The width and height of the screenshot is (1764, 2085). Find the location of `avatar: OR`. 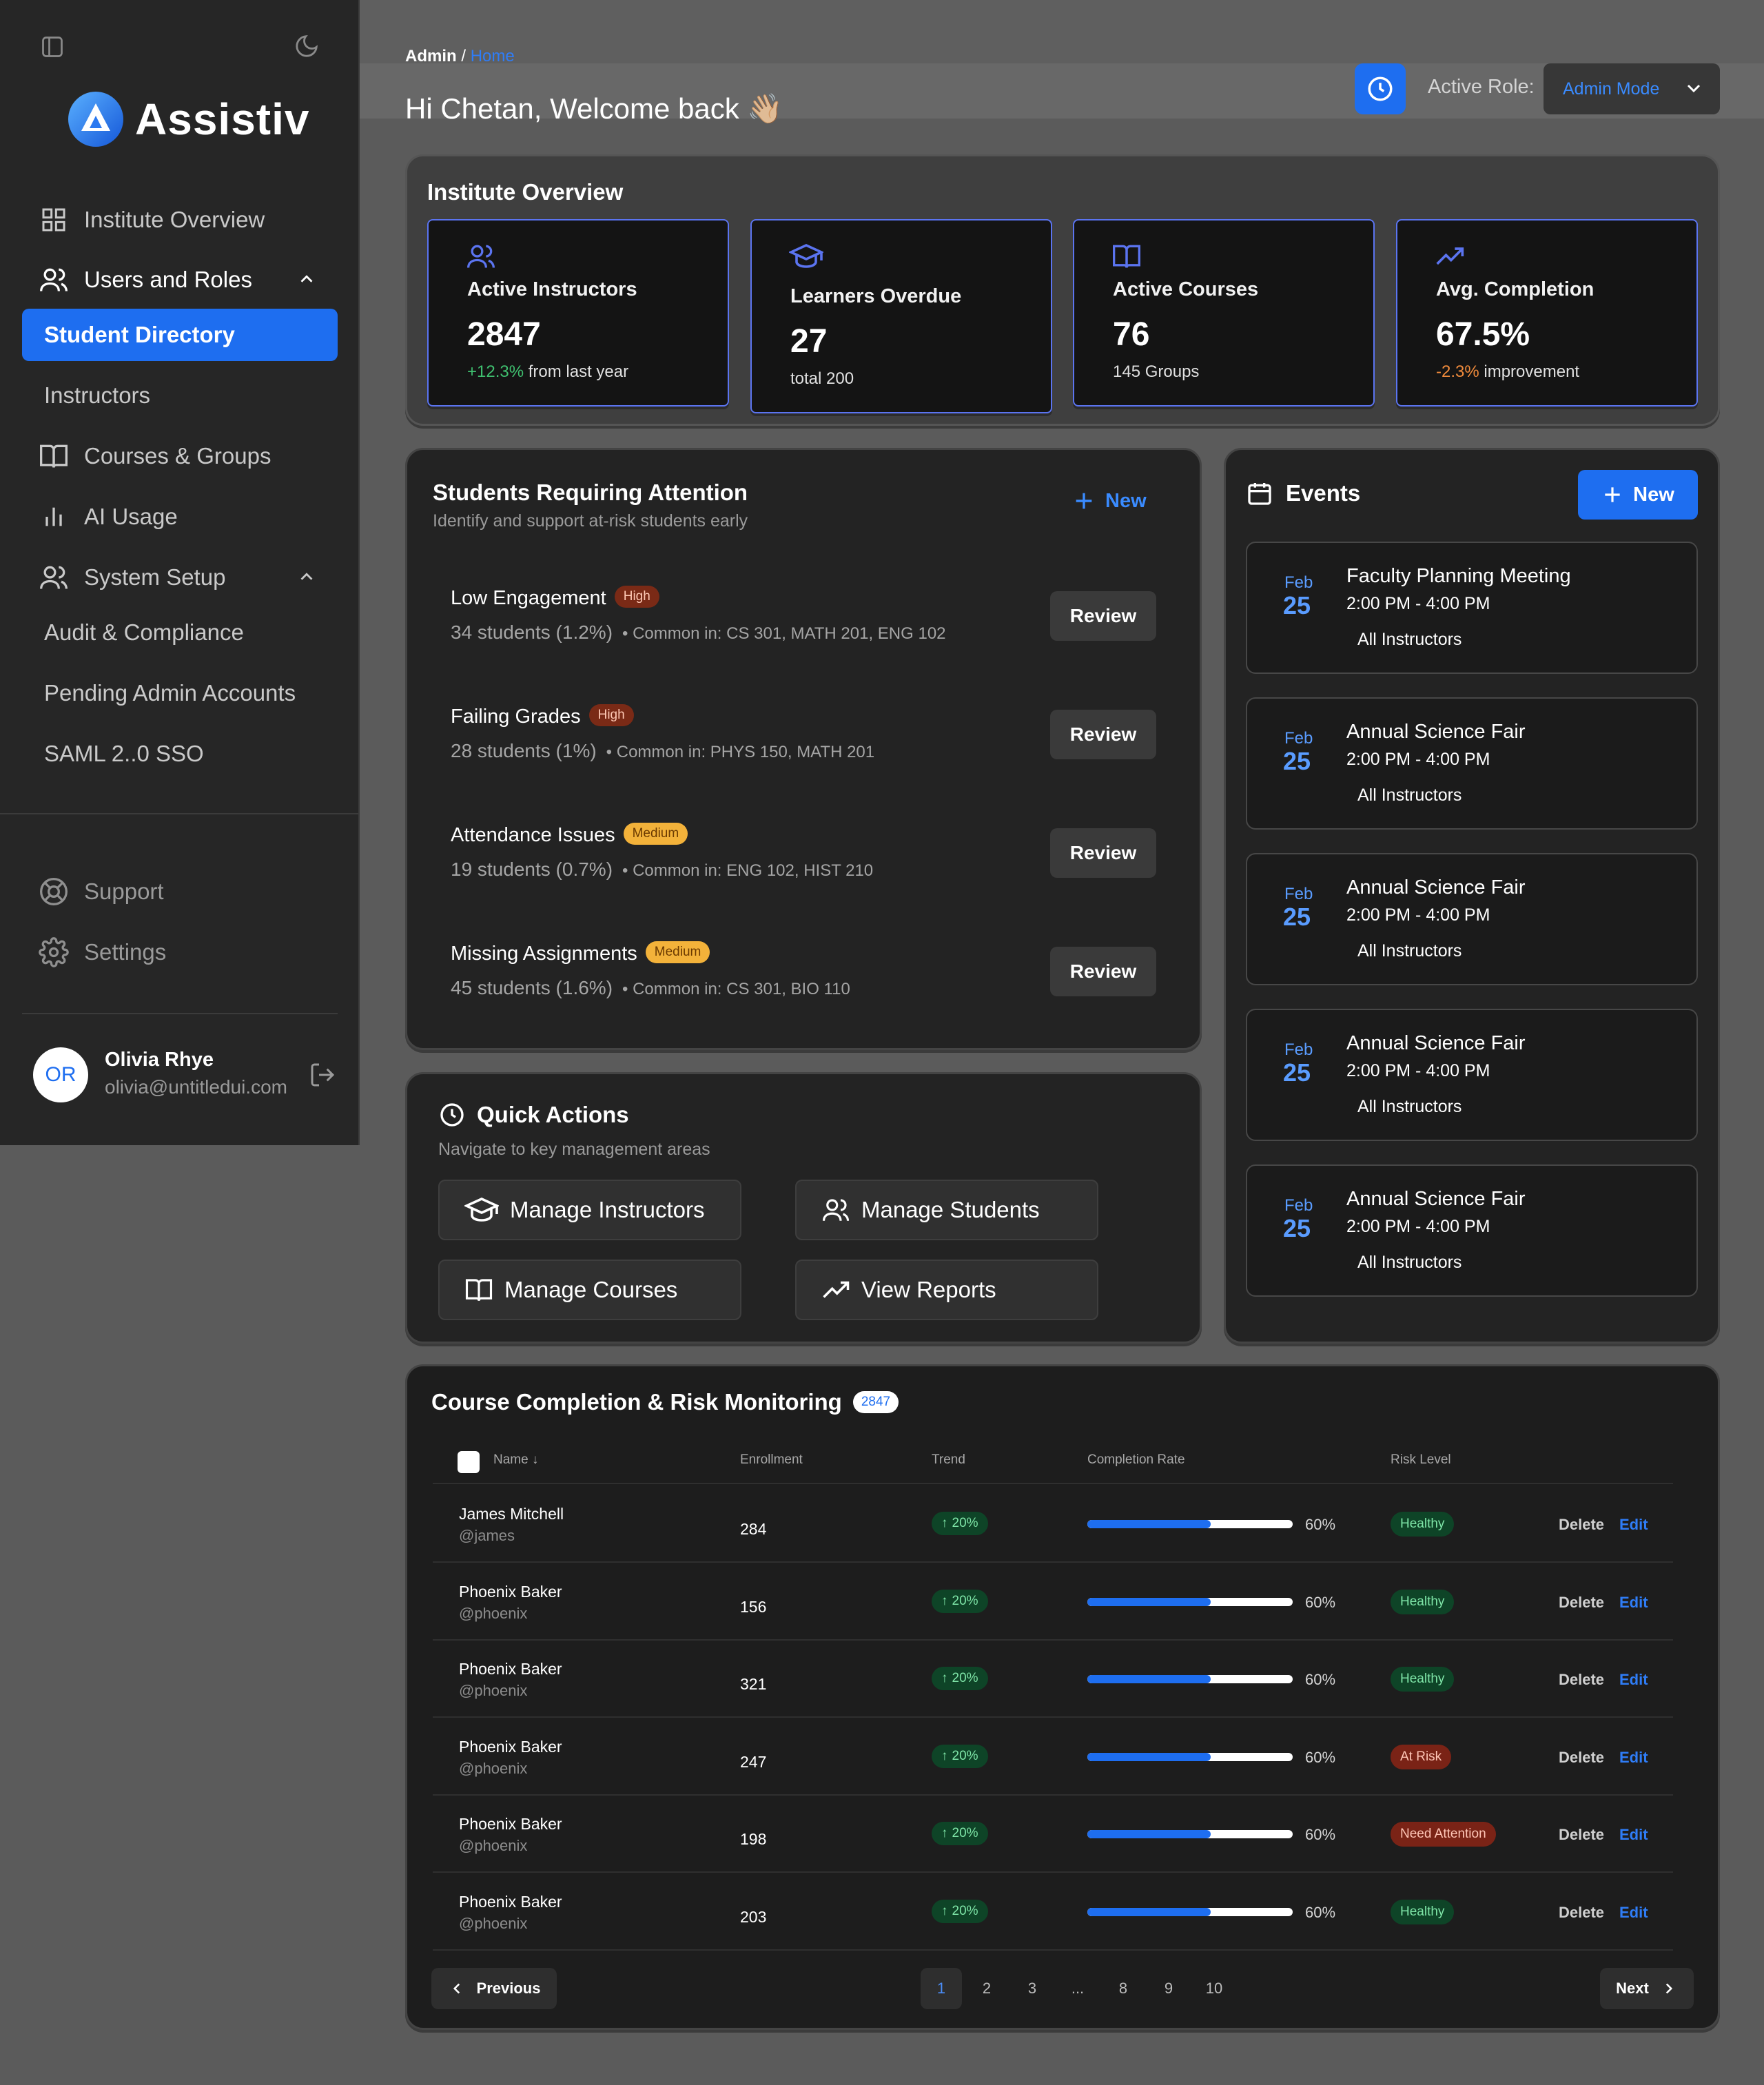

avatar: OR is located at coordinates (61, 1074).